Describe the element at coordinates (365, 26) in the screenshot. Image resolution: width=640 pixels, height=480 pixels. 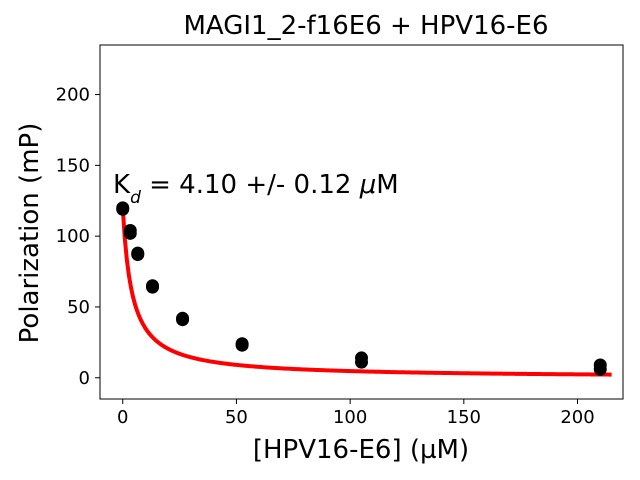
I see `chart-title: MAGI1_2-f16E6 + HPV16-E6` at that location.